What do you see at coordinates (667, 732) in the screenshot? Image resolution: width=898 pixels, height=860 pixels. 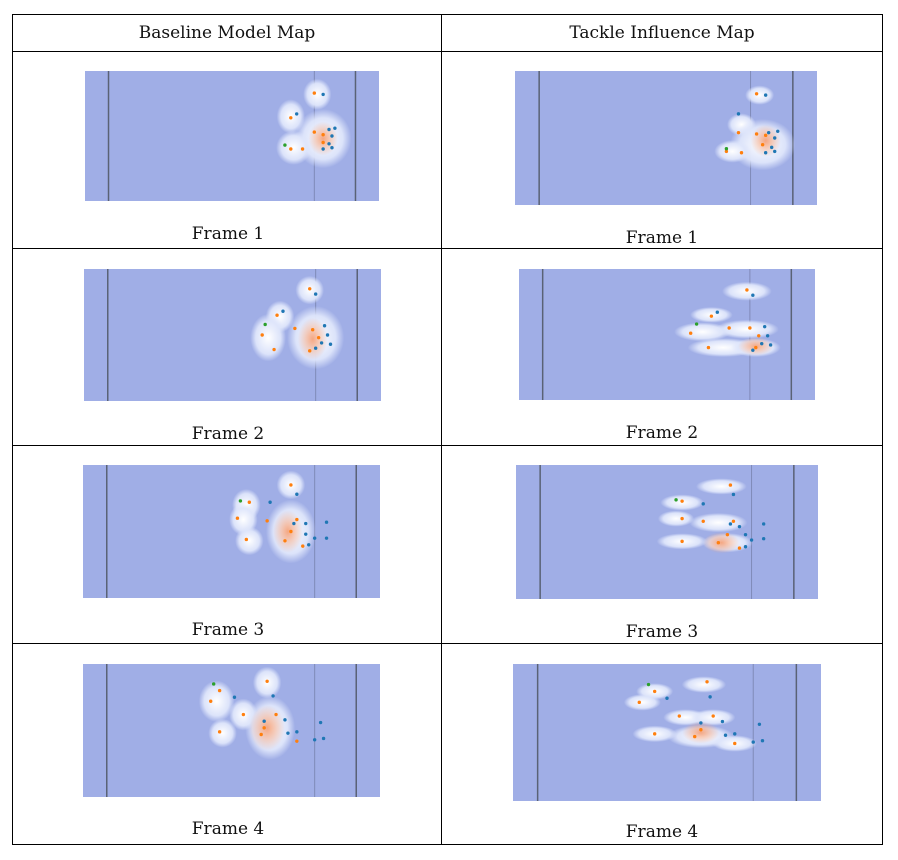 I see `tackle-frame-4-map` at bounding box center [667, 732].